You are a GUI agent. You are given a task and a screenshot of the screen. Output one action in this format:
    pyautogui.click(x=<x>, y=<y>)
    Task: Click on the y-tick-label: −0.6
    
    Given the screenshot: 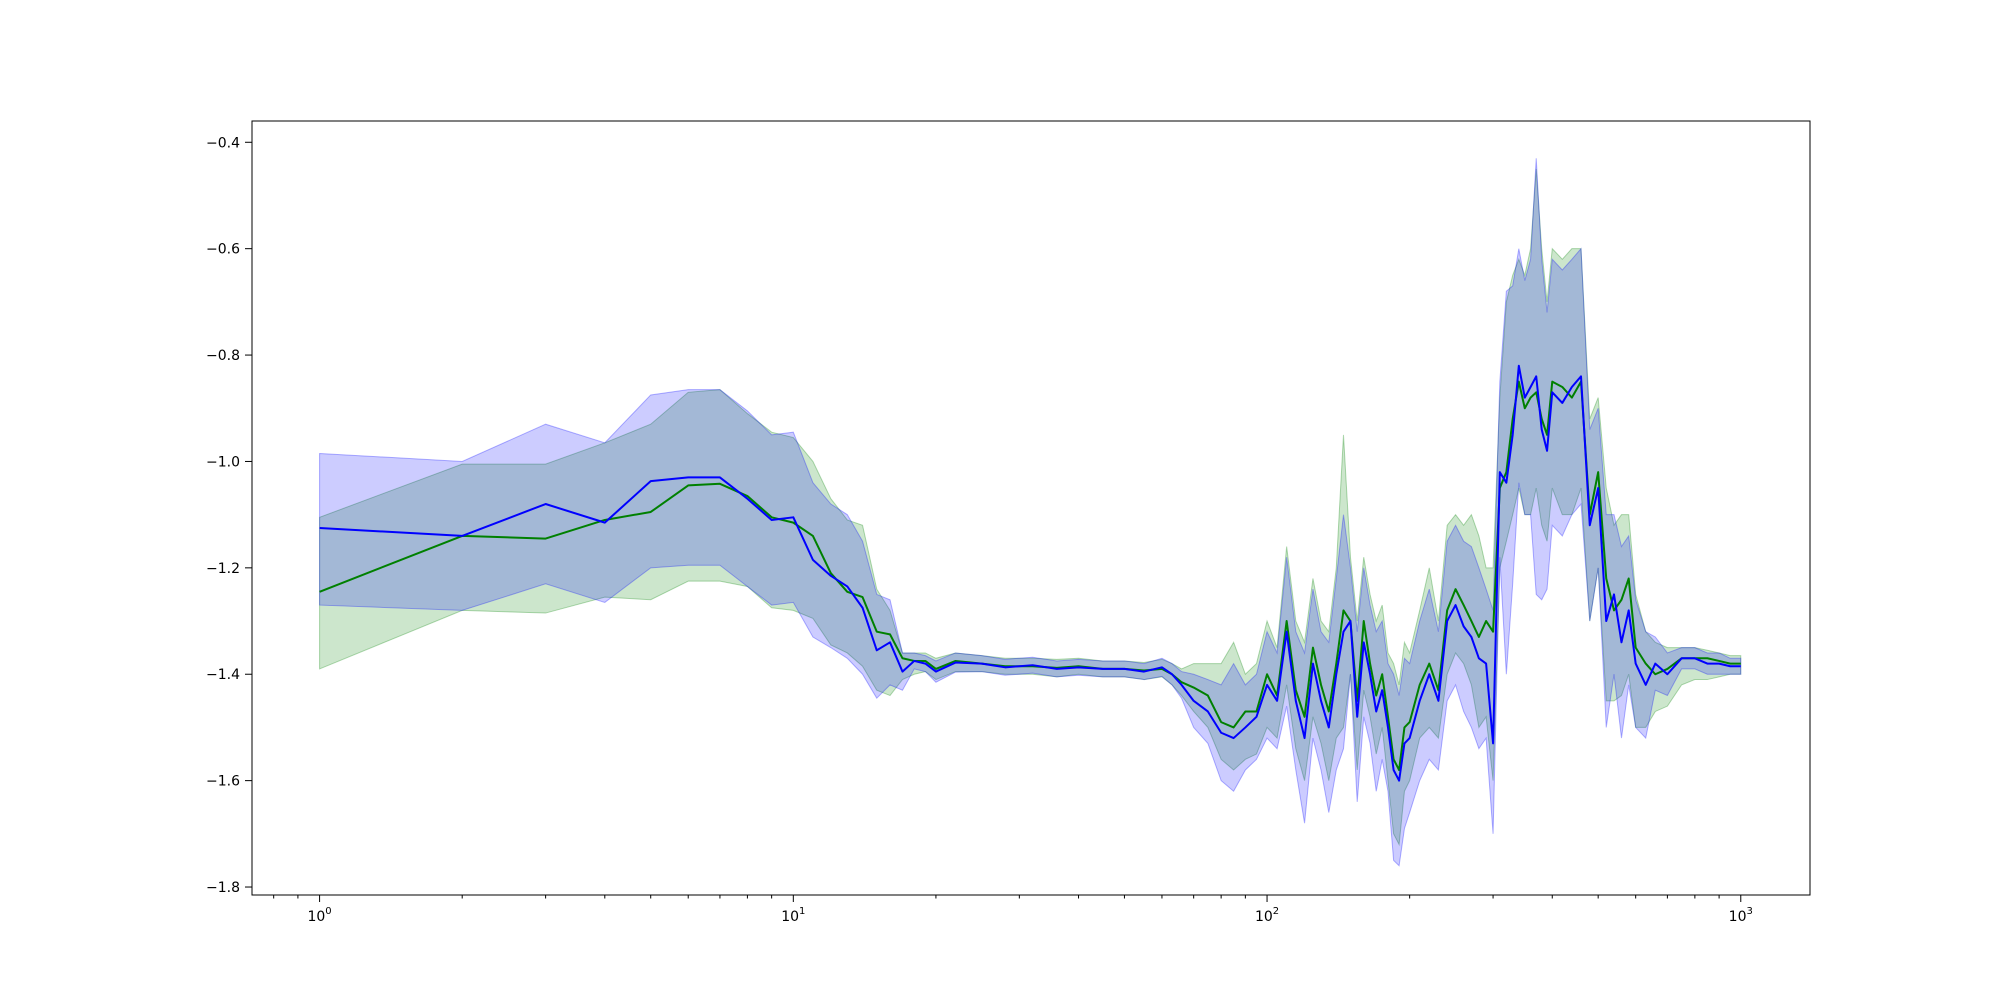 What is the action you would take?
    pyautogui.click(x=223, y=250)
    